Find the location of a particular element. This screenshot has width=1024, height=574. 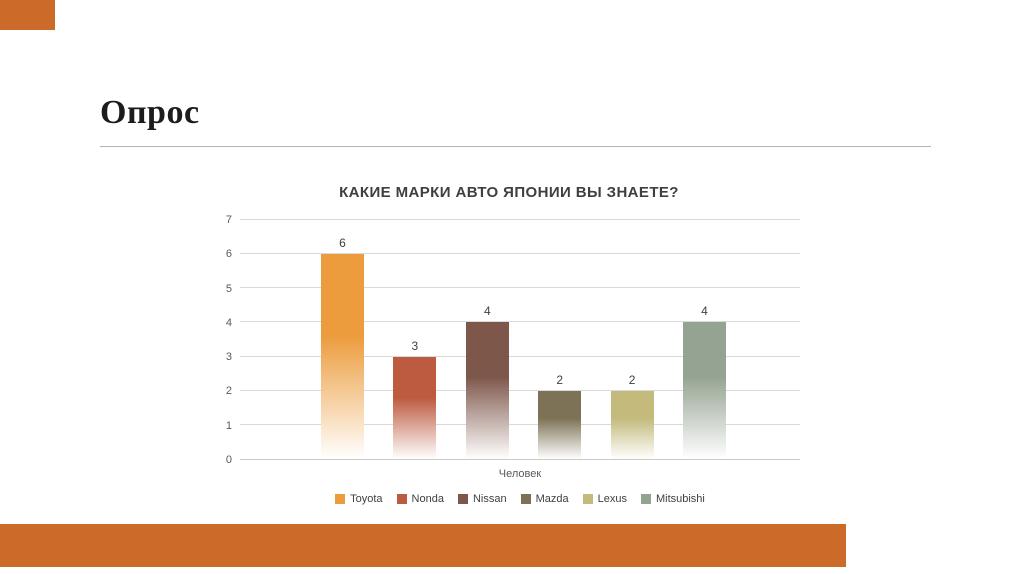

y-tick-label: 4 is located at coordinates (228, 322).